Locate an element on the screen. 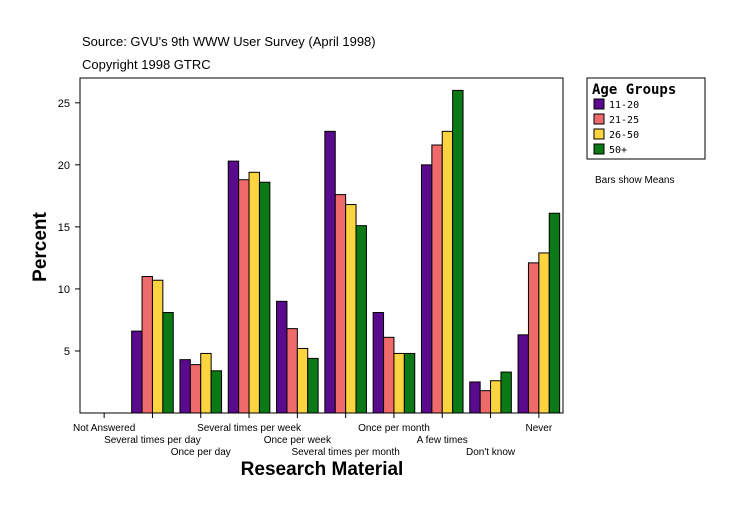  x-tick-label: Never is located at coordinates (539, 428).